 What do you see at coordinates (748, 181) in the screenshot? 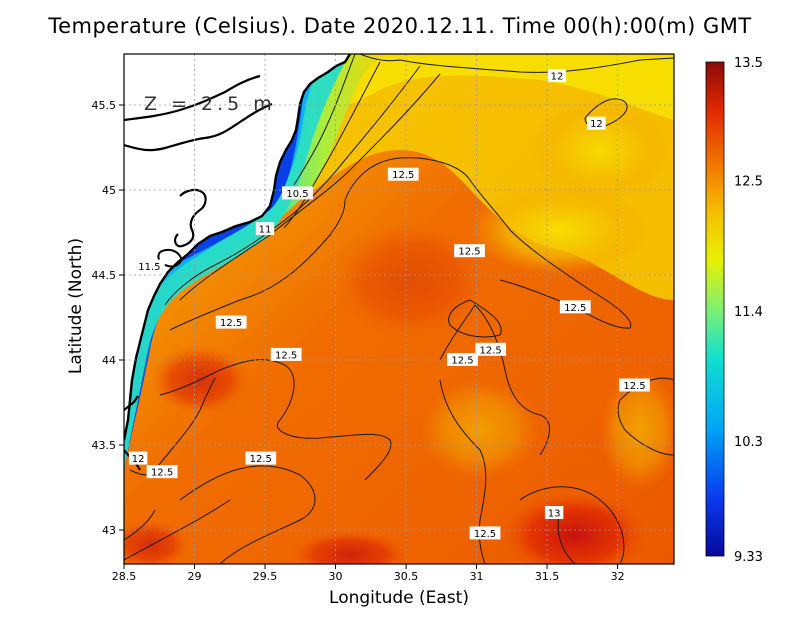
I see `colorbar-tick-label: 12.5` at bounding box center [748, 181].